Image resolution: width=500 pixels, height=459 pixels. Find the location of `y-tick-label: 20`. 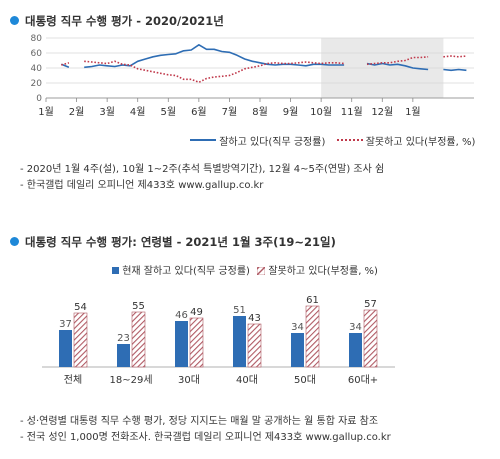

y-tick-label: 20 is located at coordinates (37, 84).